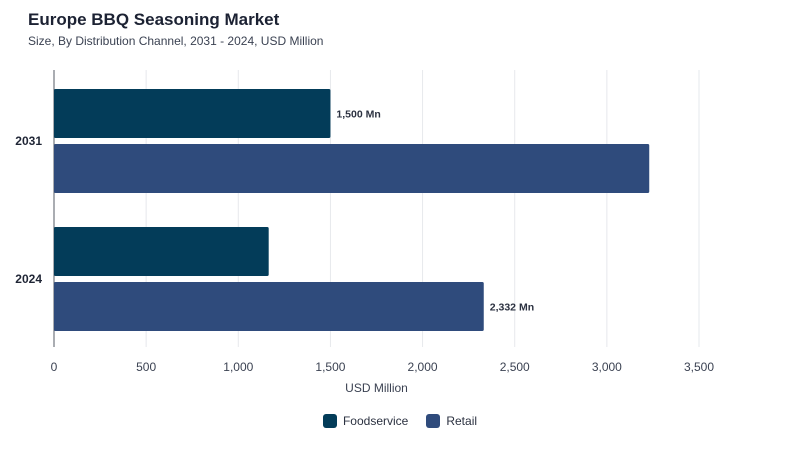 The height and width of the screenshot is (450, 800). I want to click on x-tick-label: 2,500, so click(515, 367).